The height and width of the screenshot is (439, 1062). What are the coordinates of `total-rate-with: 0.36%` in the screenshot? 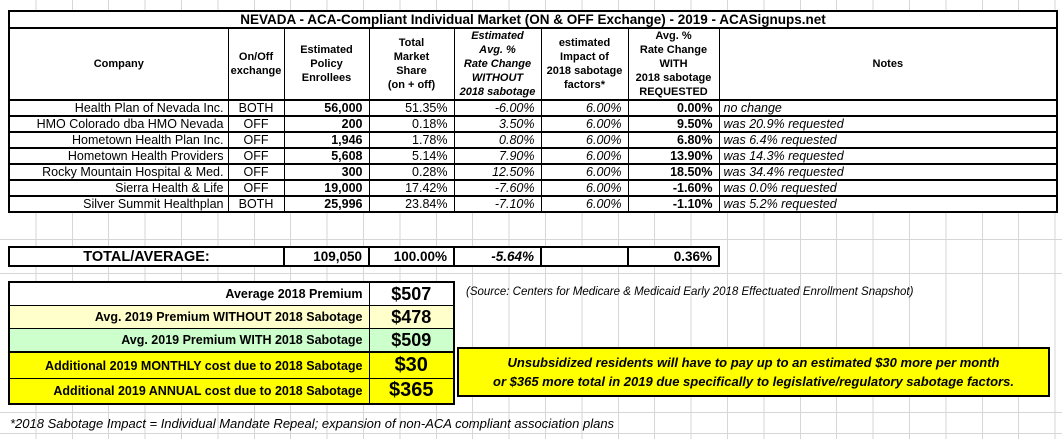 It's located at (673, 256).